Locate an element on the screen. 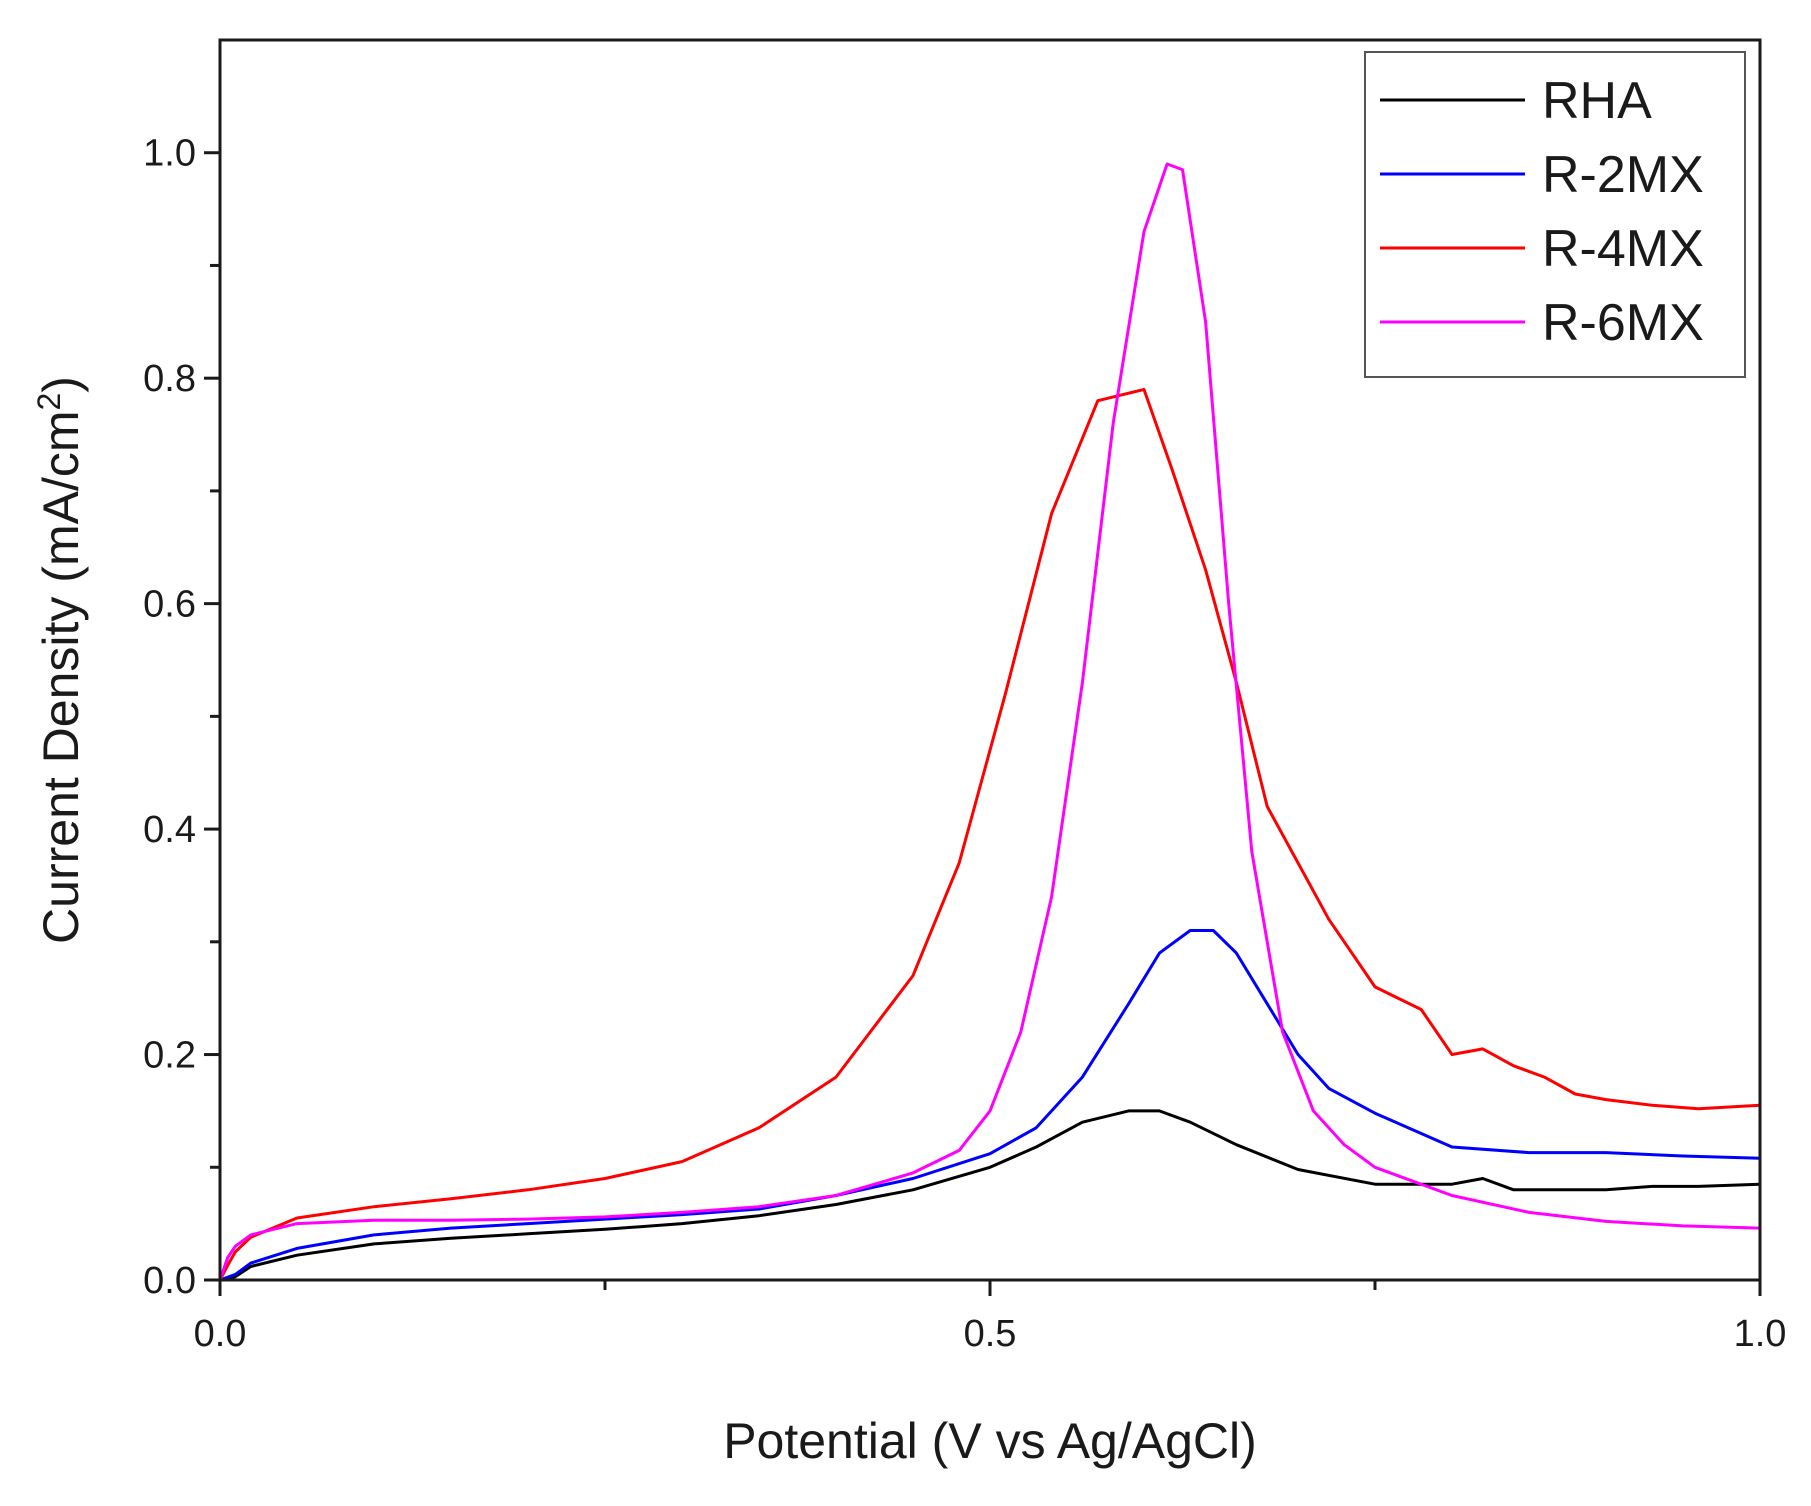 The image size is (1811, 1506). x-tick-label: 0.5 is located at coordinates (990, 1334).